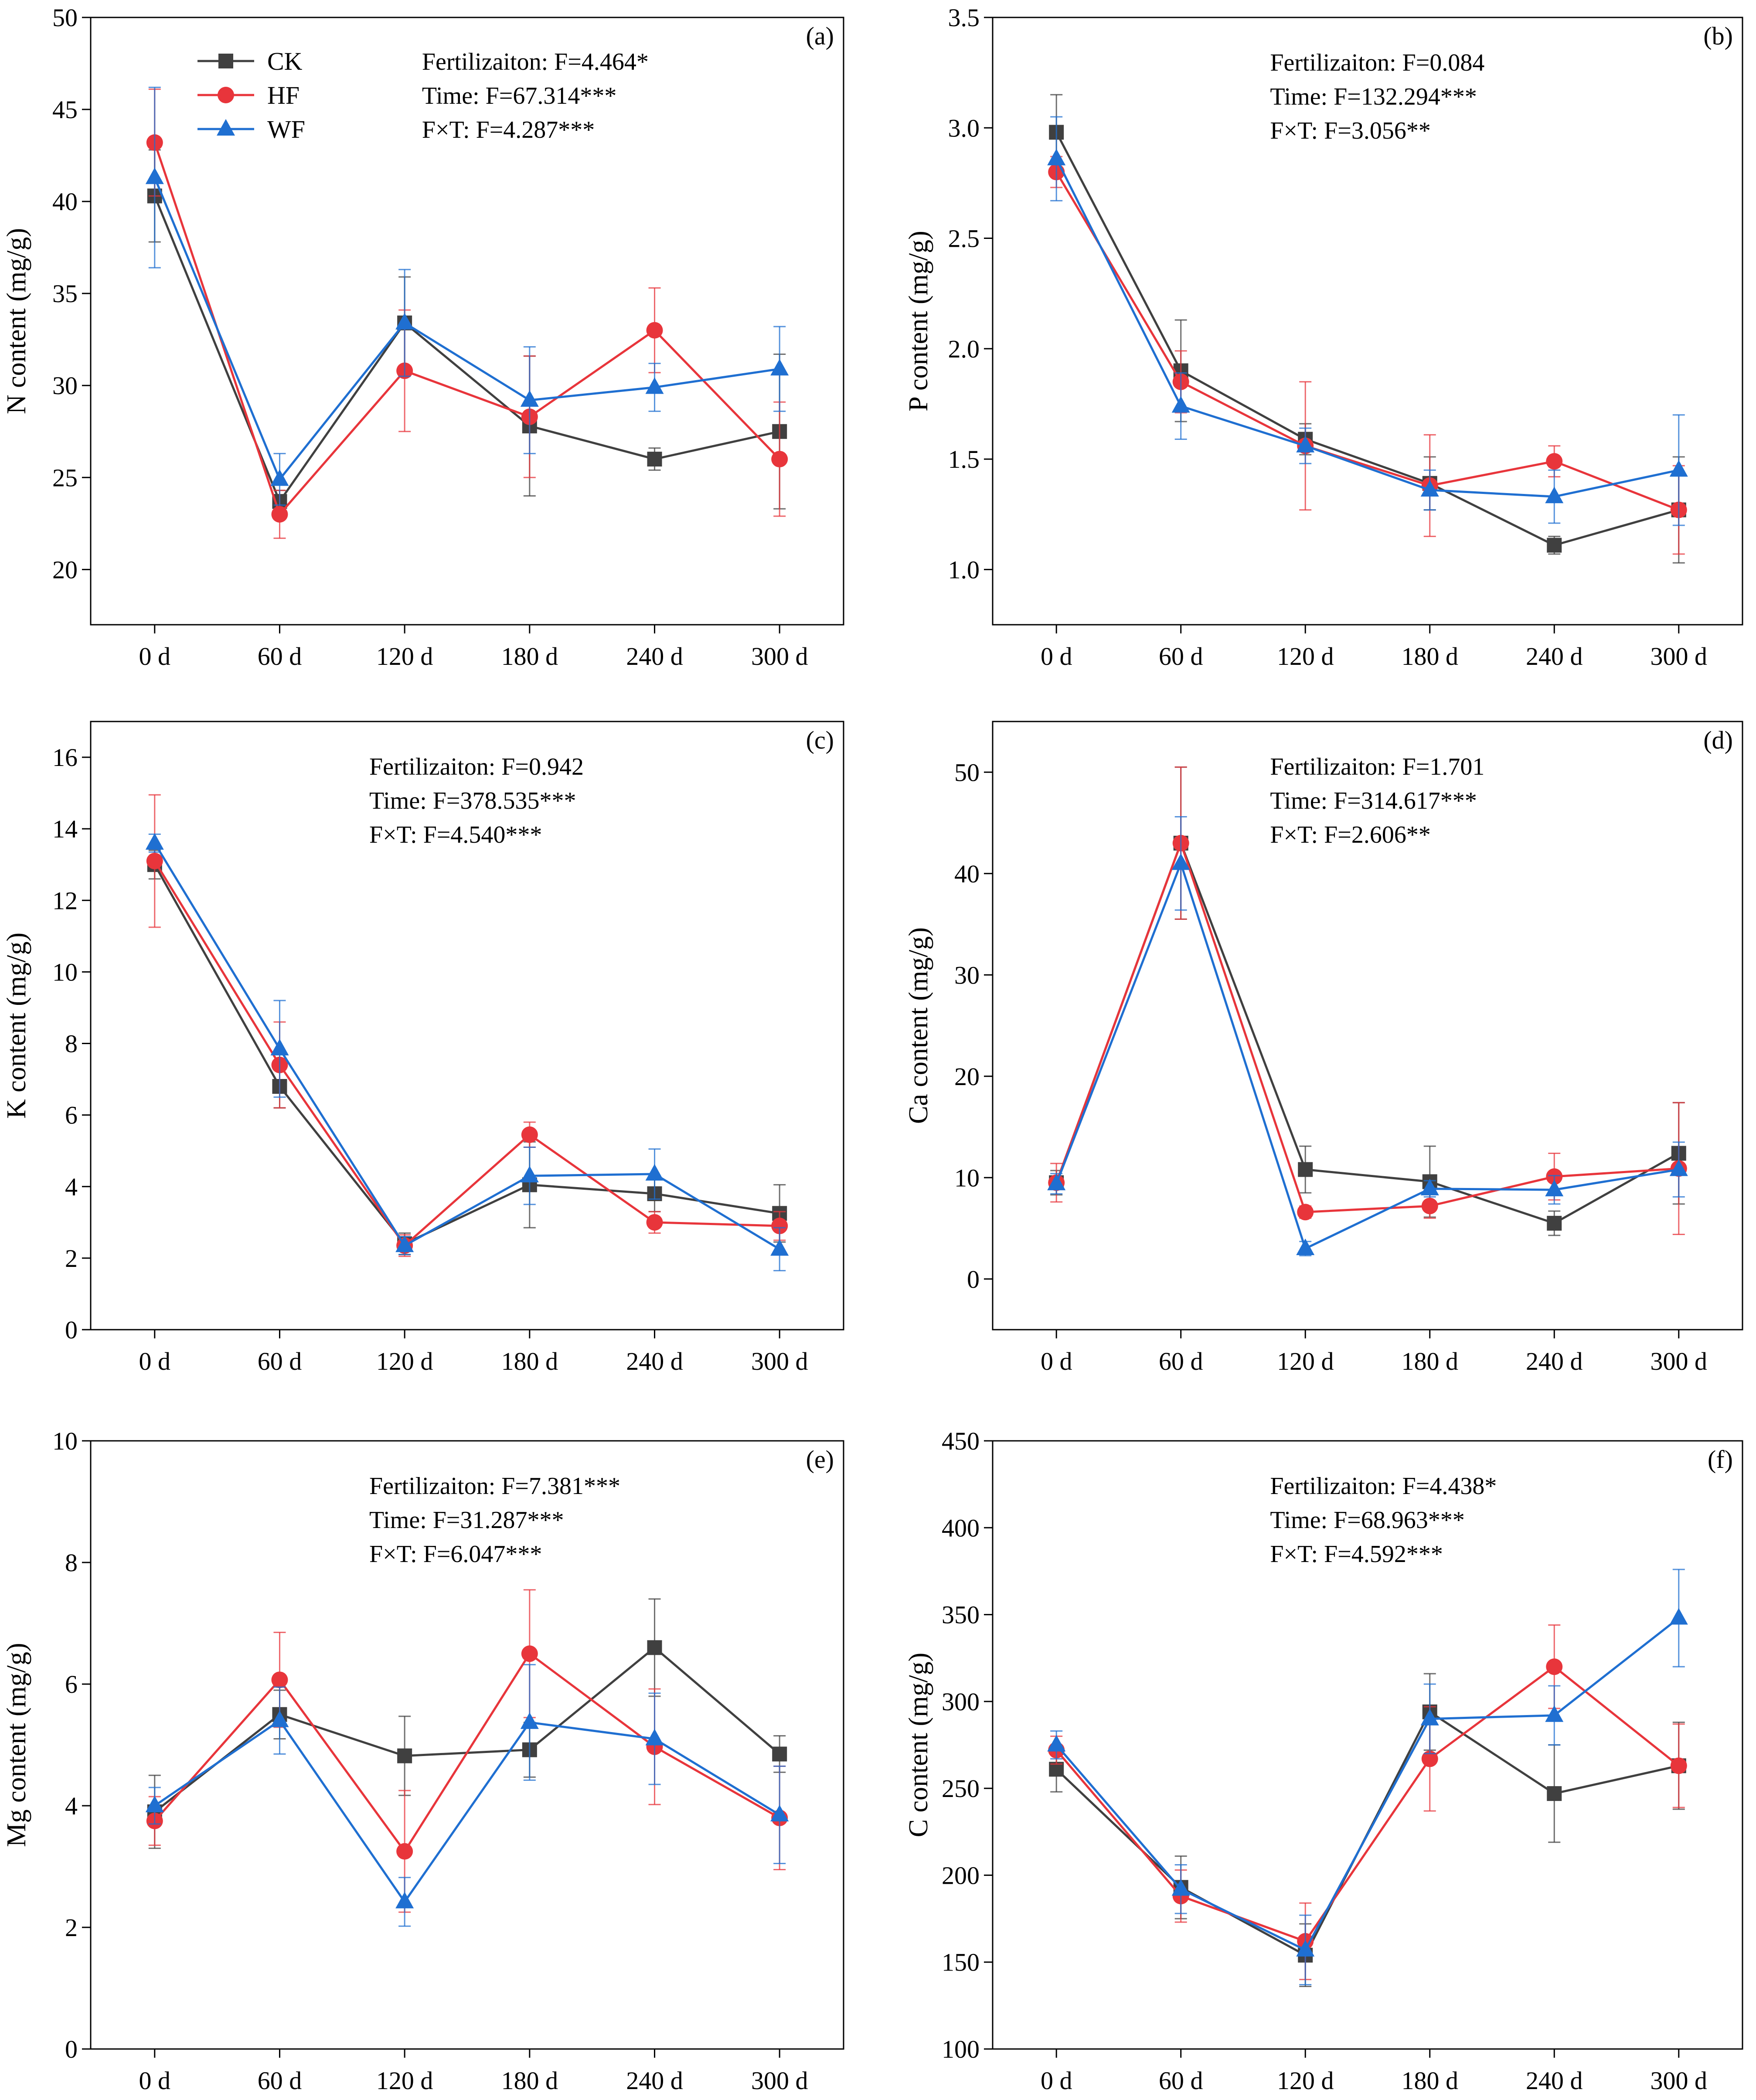  What do you see at coordinates (1377, 62) in the screenshot?
I see `stats-line: Fertilizaiton: F=0.084` at bounding box center [1377, 62].